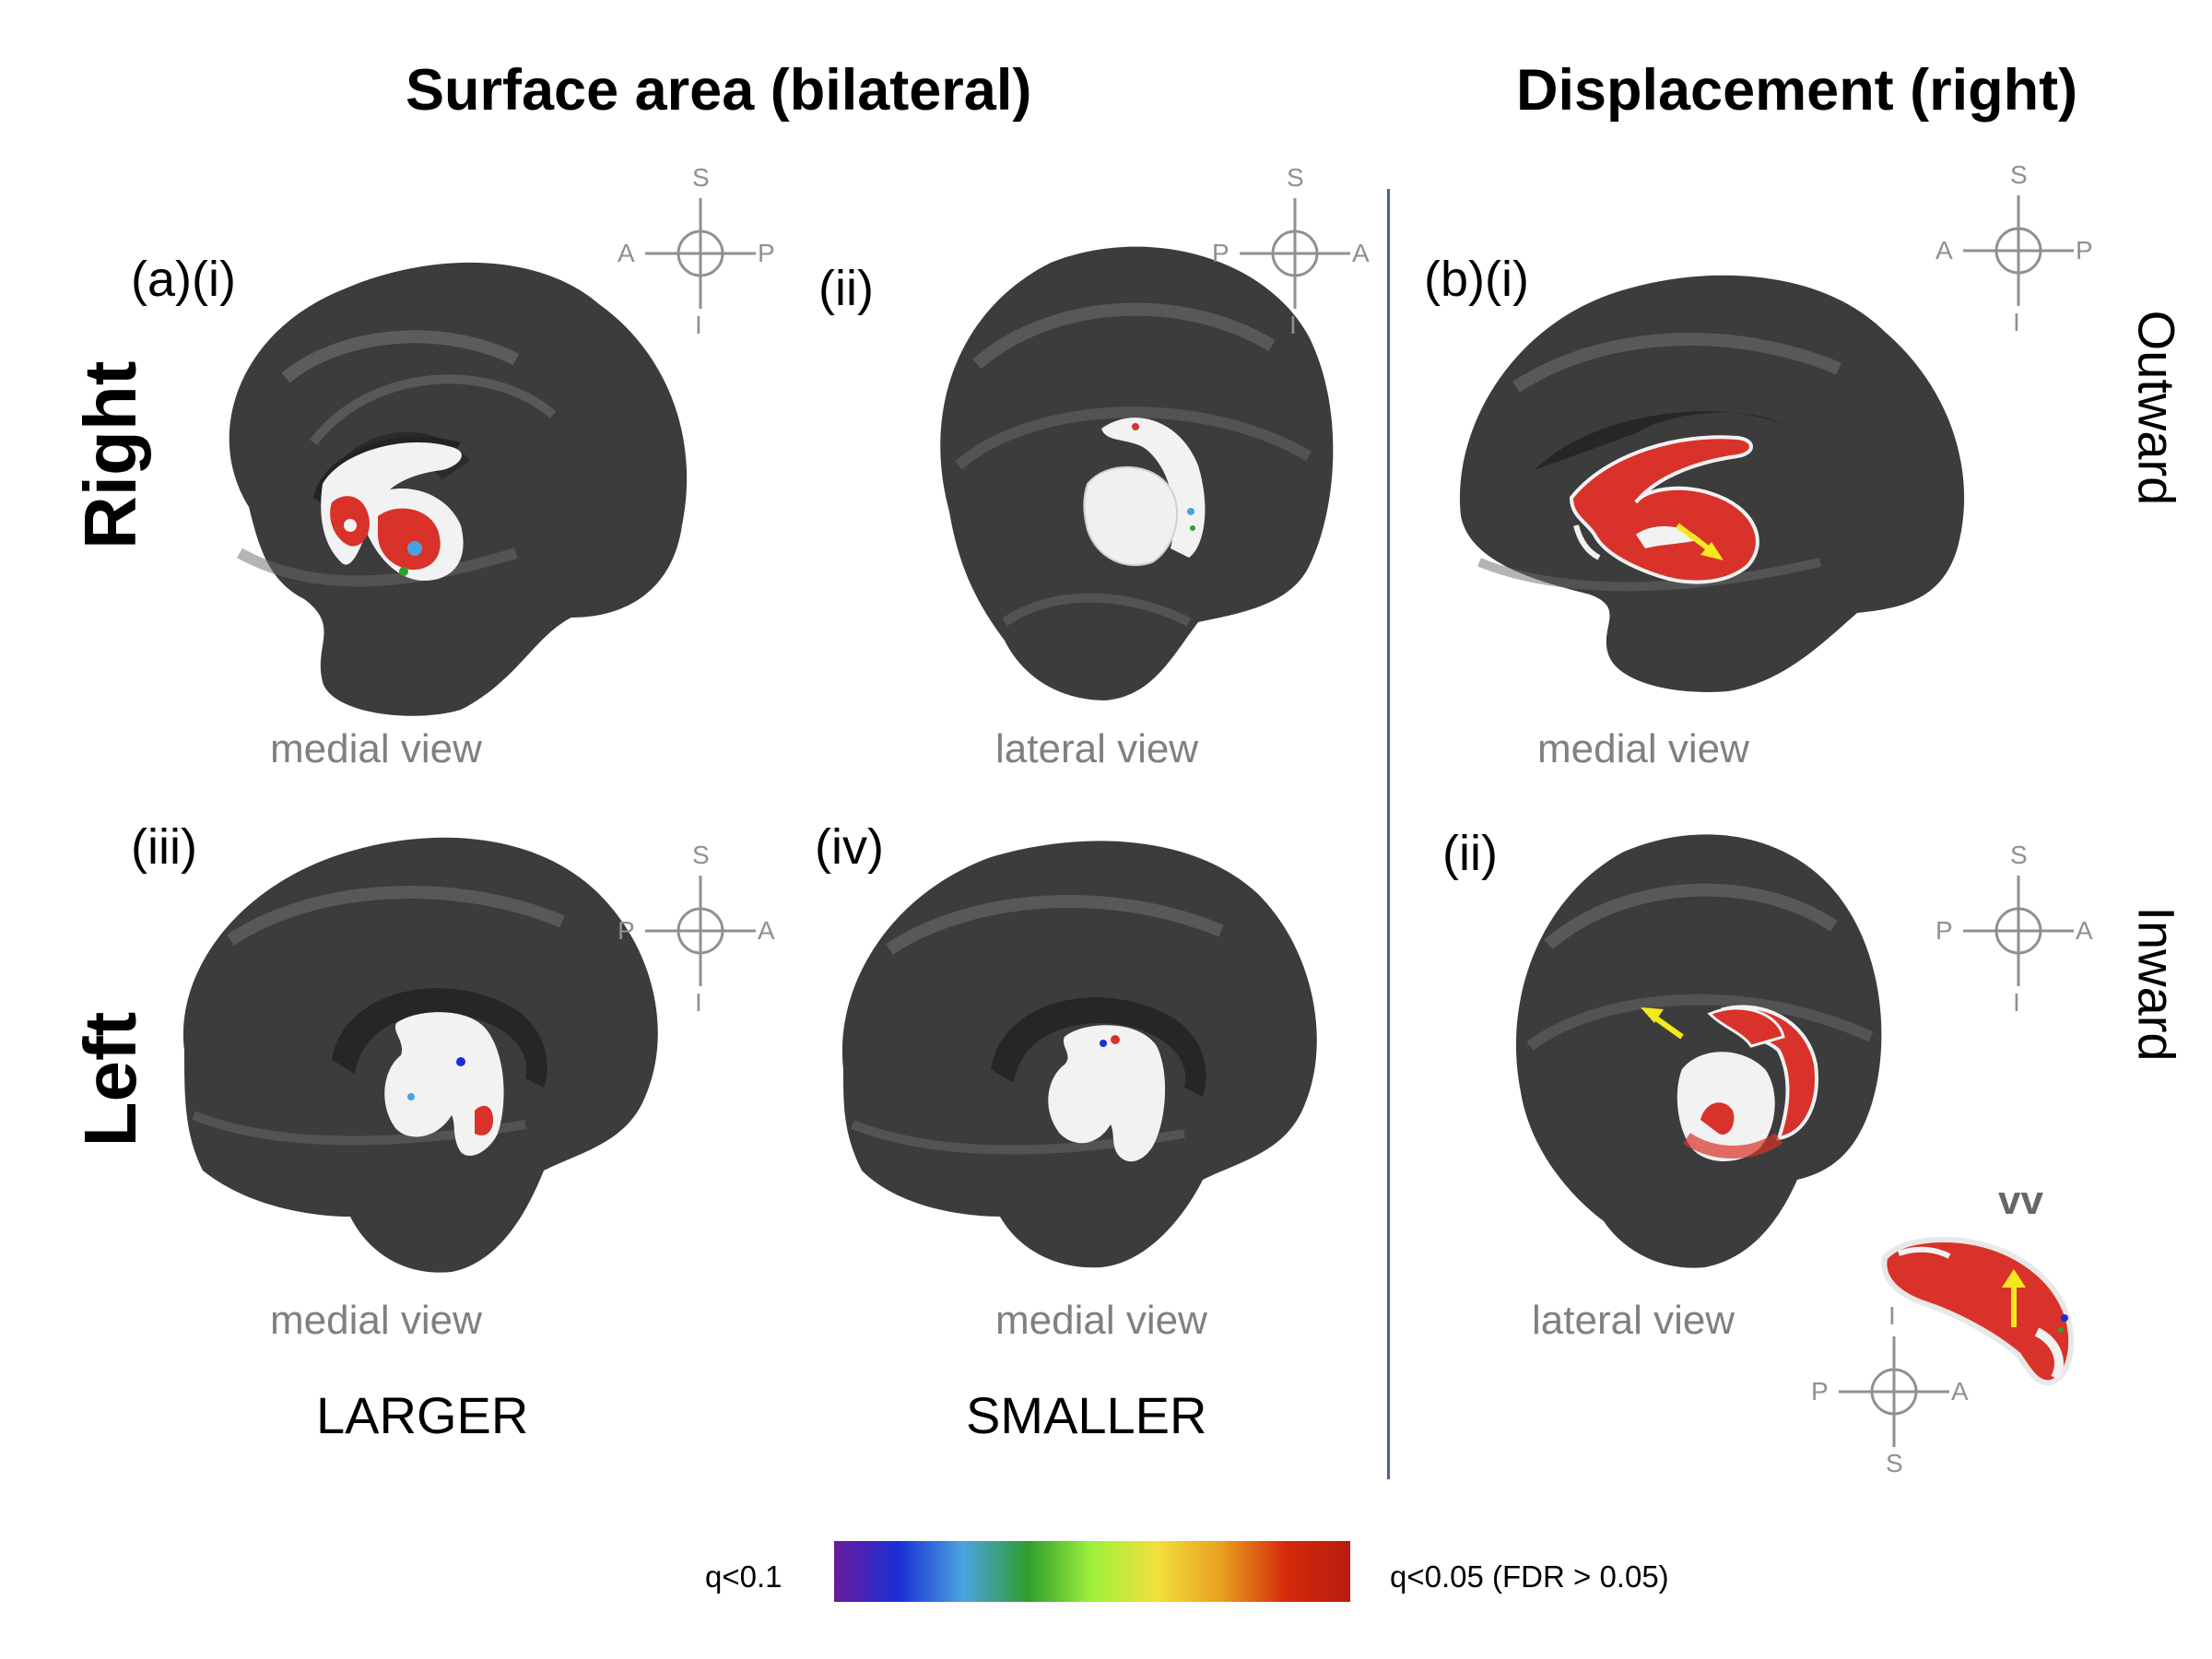 The width and height of the screenshot is (2212, 1659). I want to click on brain-panel-a-iii, so click(424, 1050).